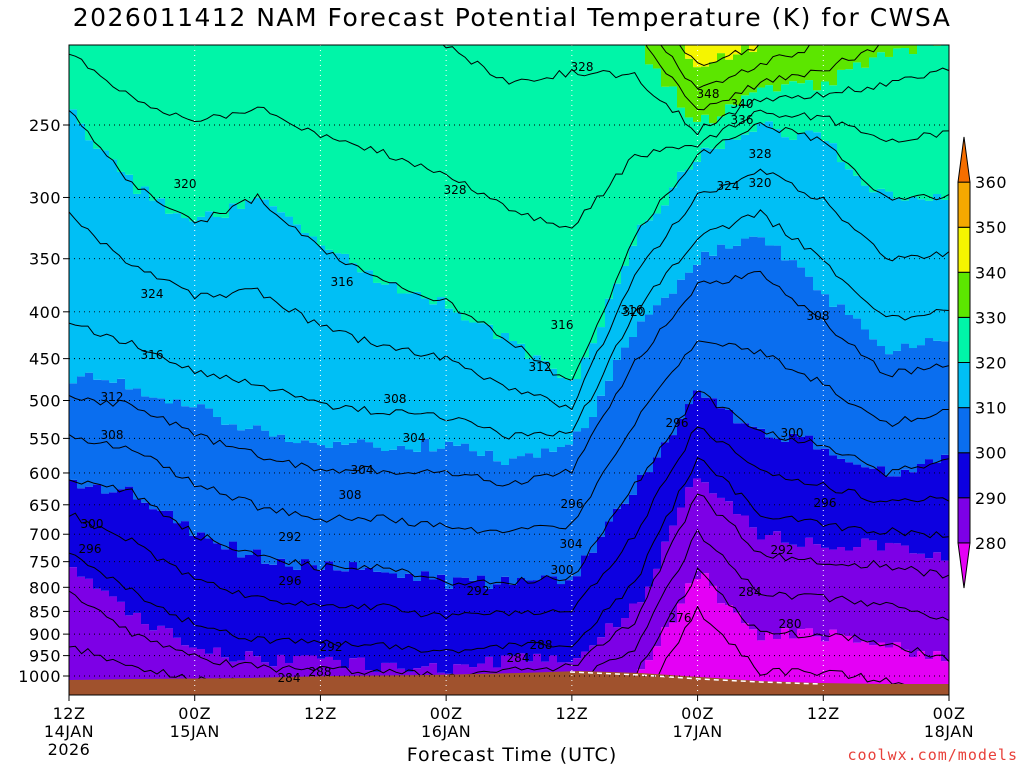 The image size is (1024, 768). Describe the element at coordinates (45, 312) in the screenshot. I see `y-tick-label: 400` at that location.